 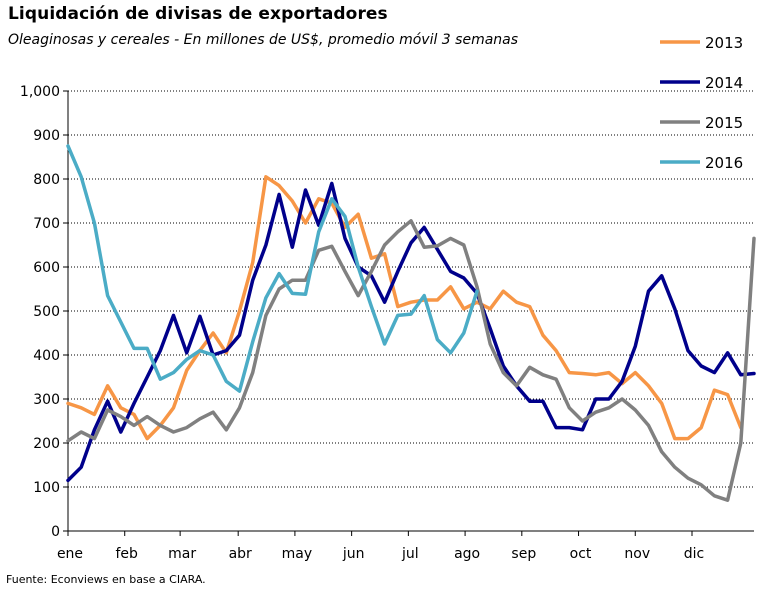 I want to click on y-tick-label: 0, so click(x=55, y=532).